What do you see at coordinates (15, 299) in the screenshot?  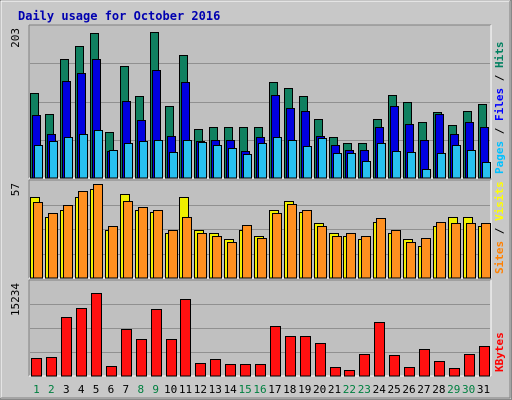 I see `panel-kbytes-ymax-label: 15234` at bounding box center [15, 299].